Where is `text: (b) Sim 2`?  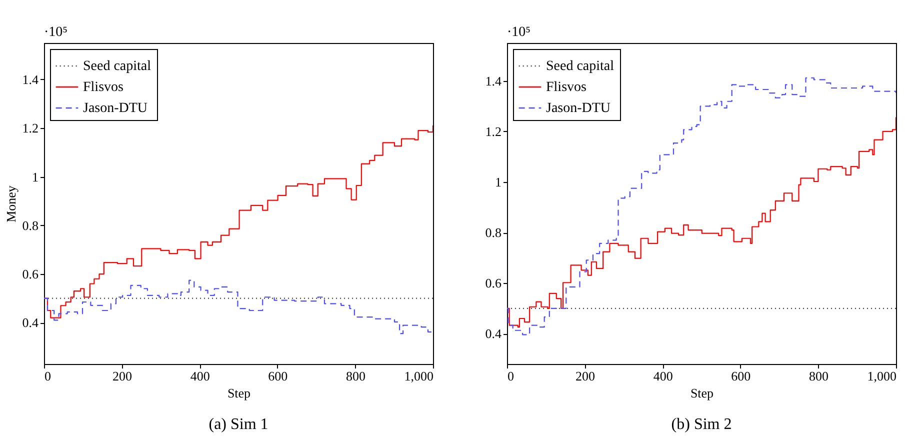
text: (b) Sim 2 is located at coordinates (701, 424).